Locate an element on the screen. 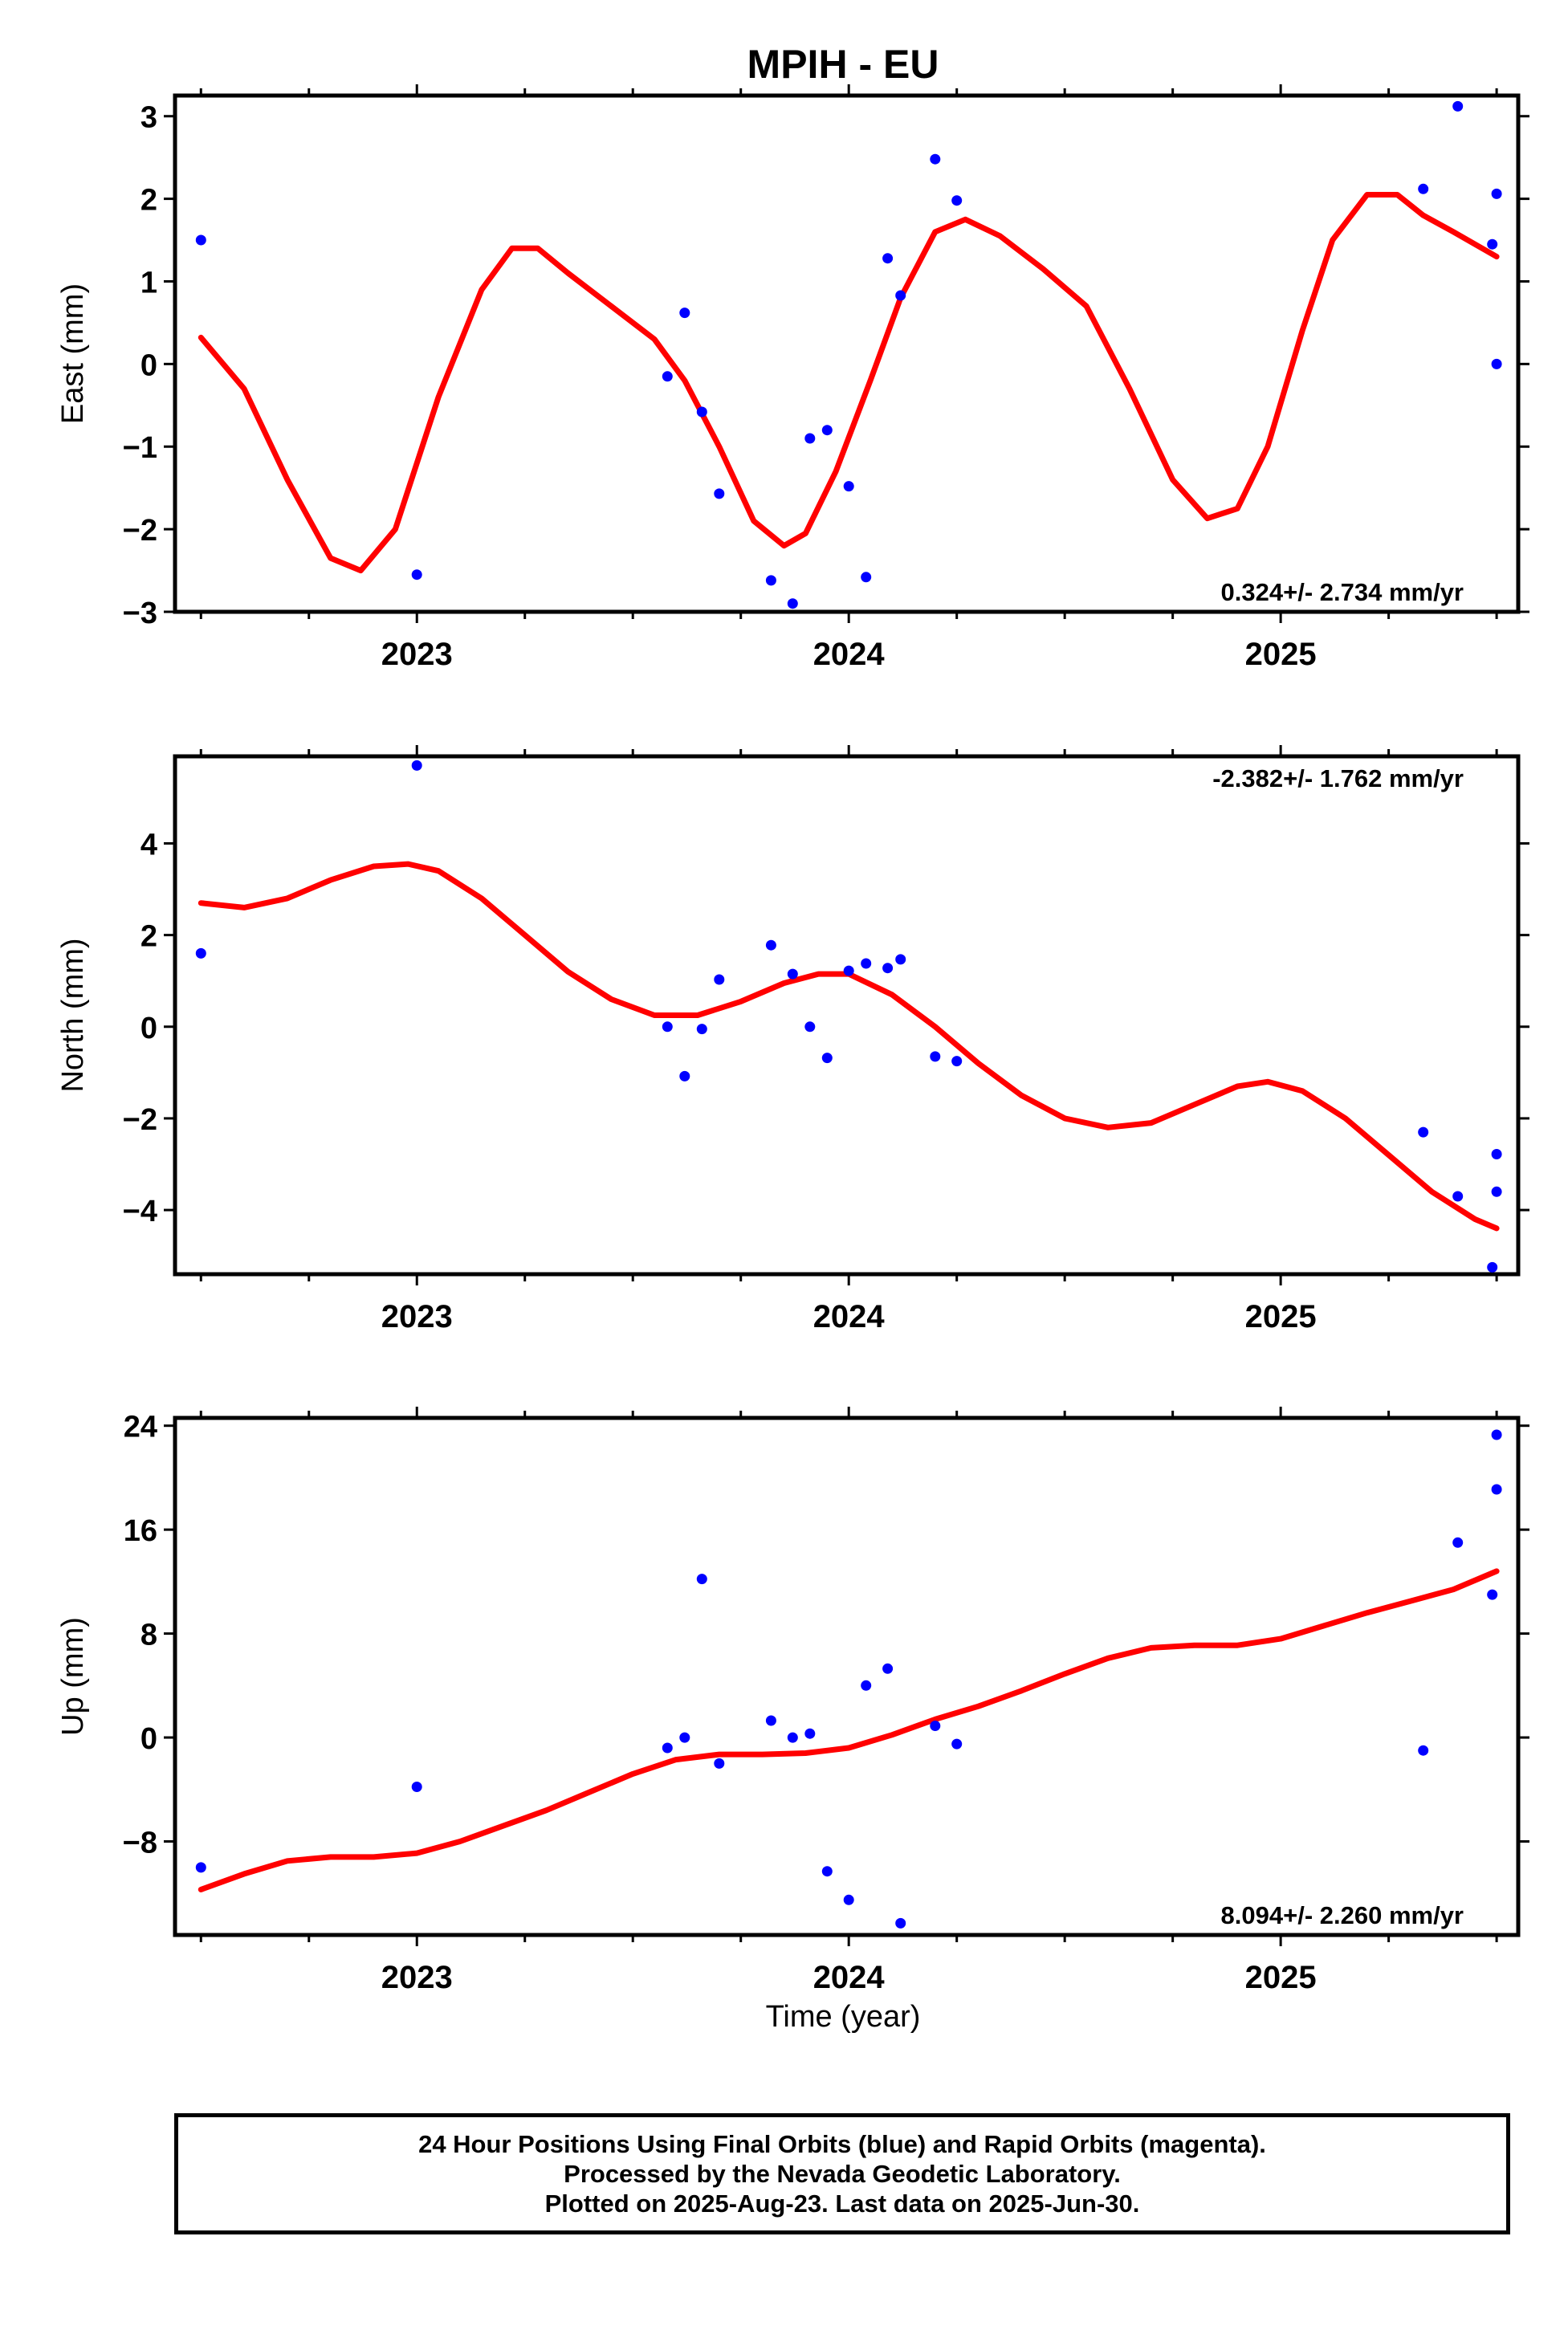 The height and width of the screenshot is (2330, 1568). y-tick-label: −1 is located at coordinates (140, 448).